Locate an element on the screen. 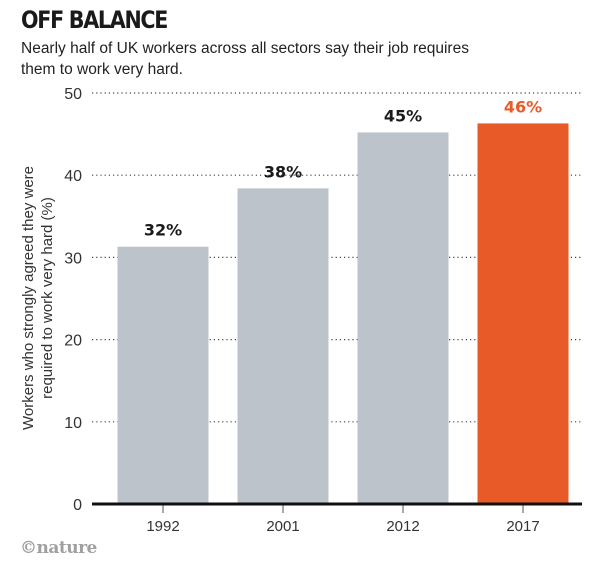  x-tick-label: 2017 is located at coordinates (522, 526).